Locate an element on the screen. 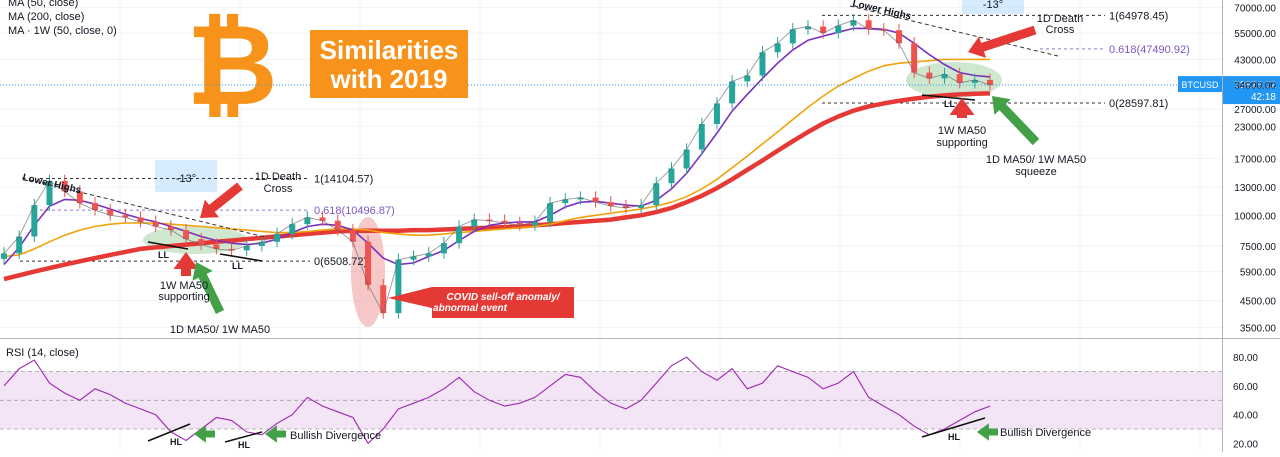 The width and height of the screenshot is (1280, 457). legend-ma50: MA (50, close) is located at coordinates (43, 4).